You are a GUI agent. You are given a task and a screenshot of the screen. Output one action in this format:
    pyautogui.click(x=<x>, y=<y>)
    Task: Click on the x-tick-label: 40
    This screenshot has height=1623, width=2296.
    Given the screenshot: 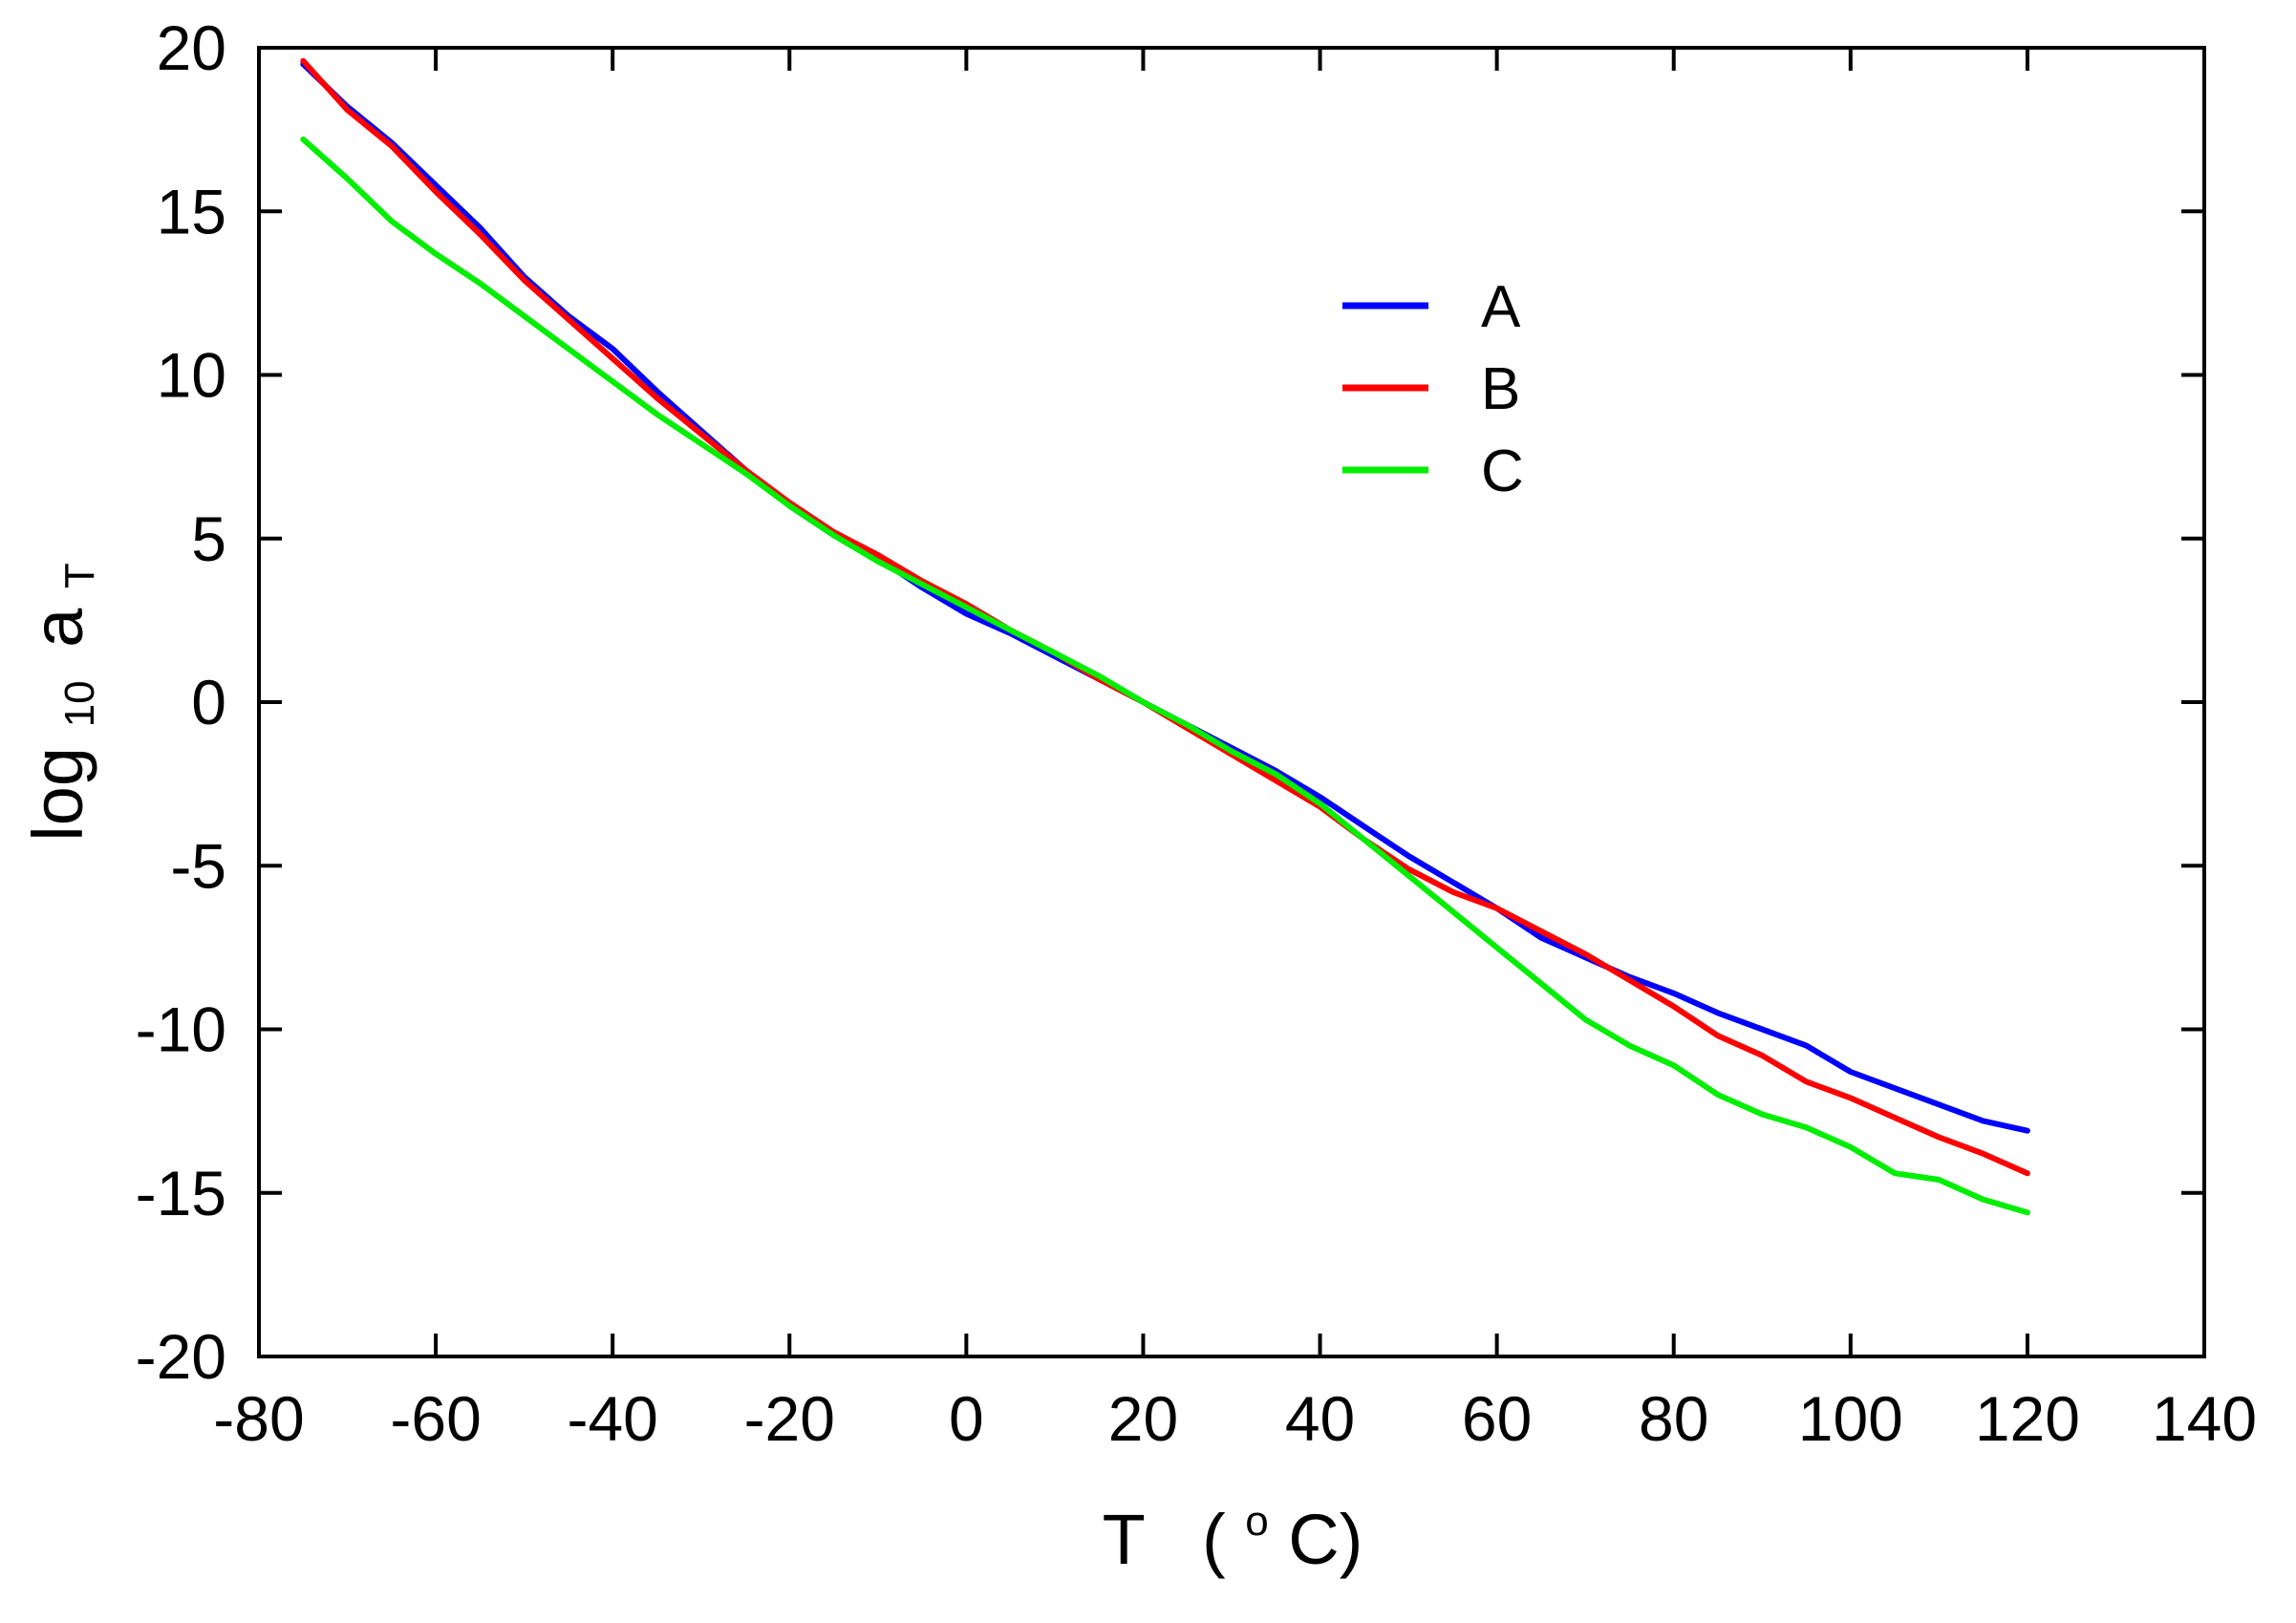 What is the action you would take?
    pyautogui.click(x=1320, y=1418)
    